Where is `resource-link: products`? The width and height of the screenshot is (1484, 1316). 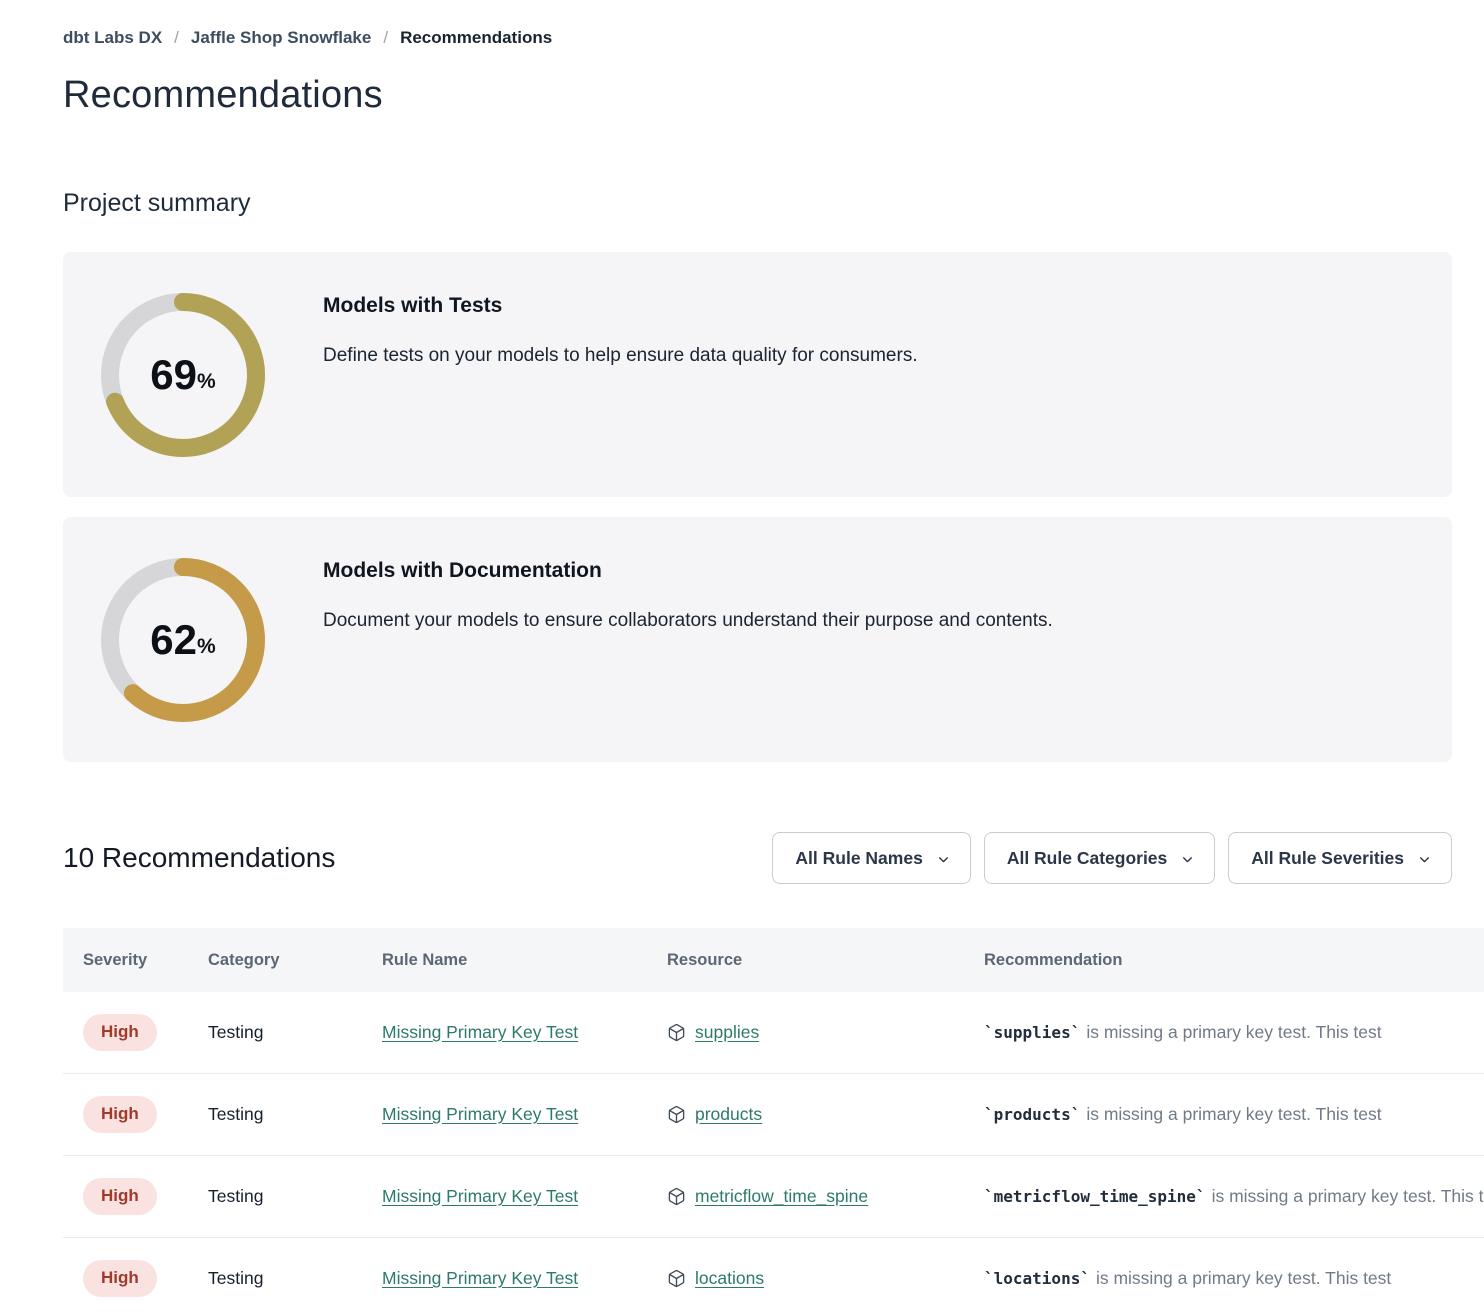 resource-link: products is located at coordinates (729, 1114).